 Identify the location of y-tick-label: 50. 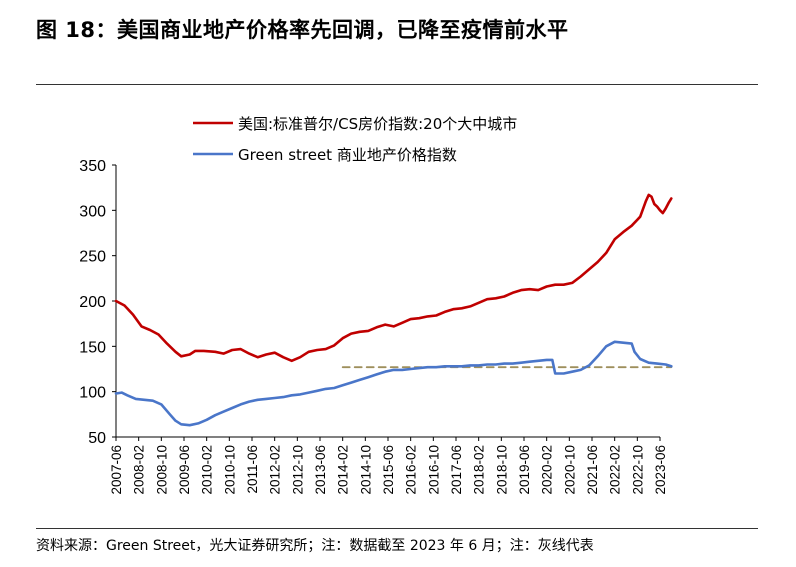
(97, 438).